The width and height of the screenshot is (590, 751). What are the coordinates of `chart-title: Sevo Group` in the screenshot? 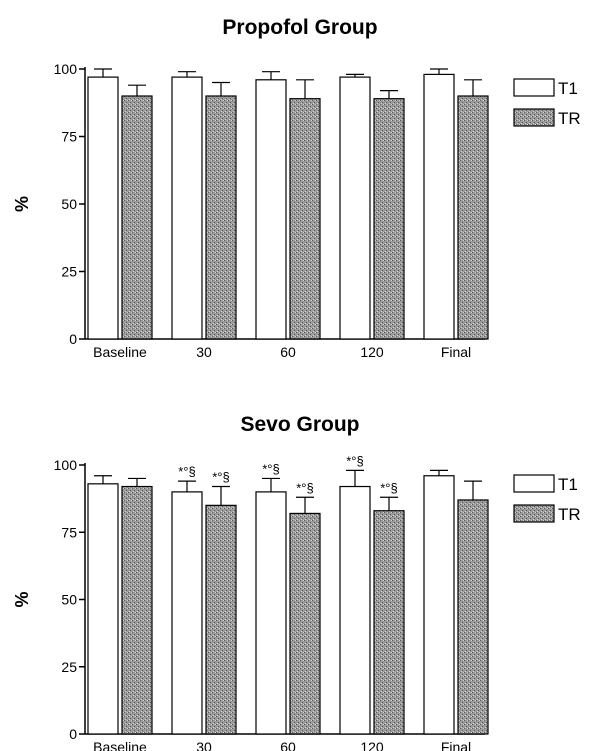 It's located at (299, 424).